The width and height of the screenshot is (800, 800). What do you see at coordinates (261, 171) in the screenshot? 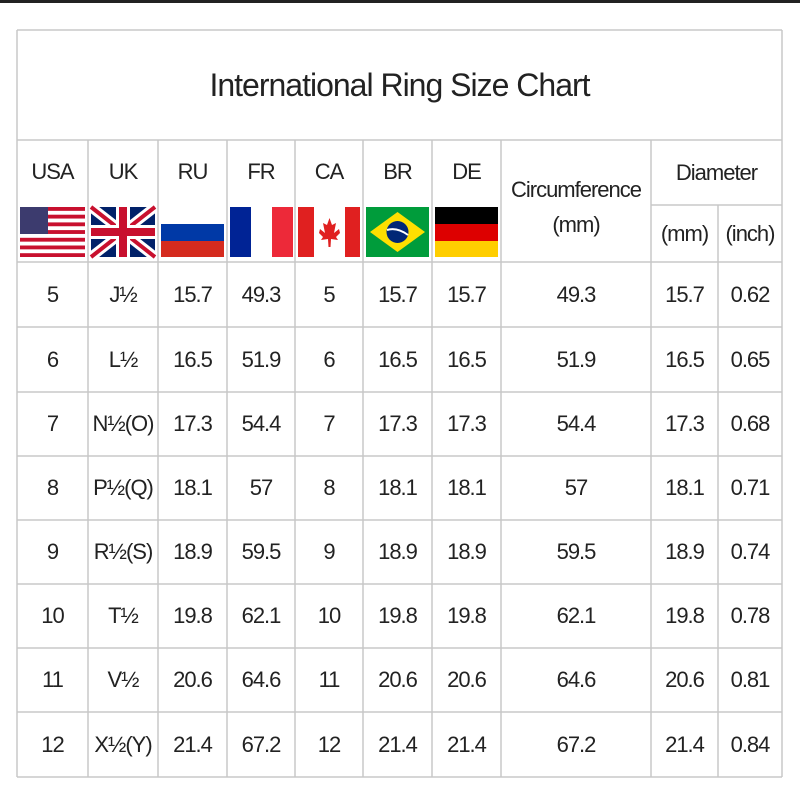
I see `column-header: FR` at bounding box center [261, 171].